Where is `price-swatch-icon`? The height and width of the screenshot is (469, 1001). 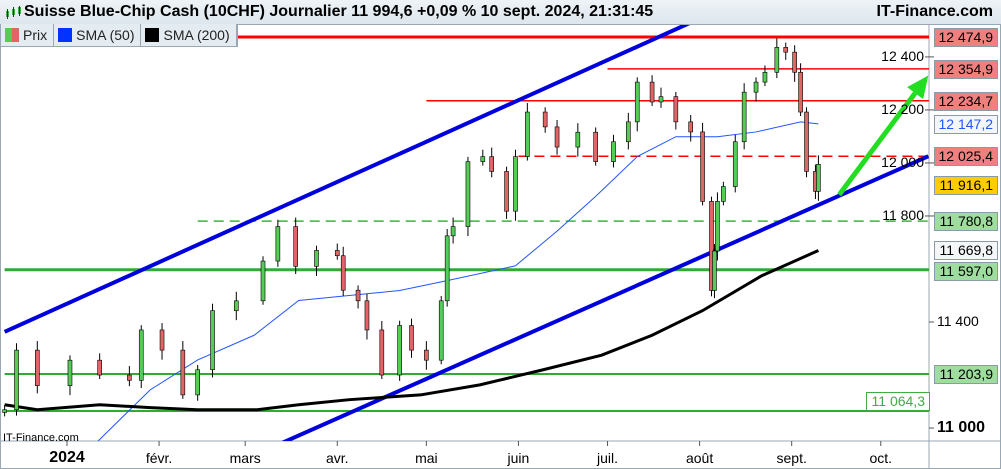
price-swatch-icon is located at coordinates (12, 35).